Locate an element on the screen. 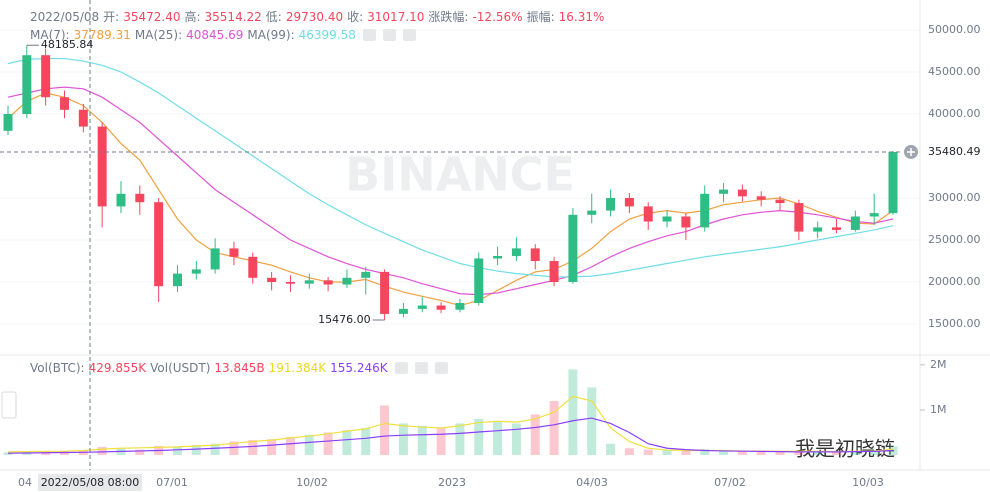 The width and height of the screenshot is (990, 492). header-item: 开: is located at coordinates (111, 17).